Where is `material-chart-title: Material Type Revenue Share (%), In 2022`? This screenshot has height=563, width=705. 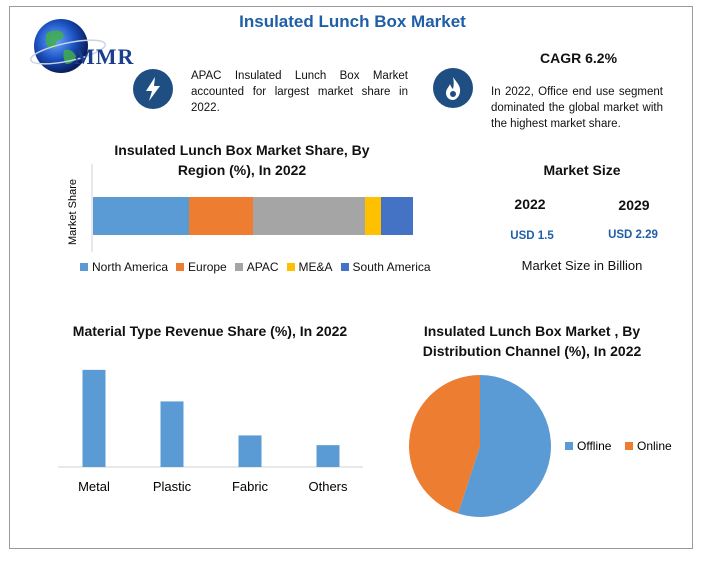
material-chart-title: Material Type Revenue Share (%), In 2022 is located at coordinates (210, 331).